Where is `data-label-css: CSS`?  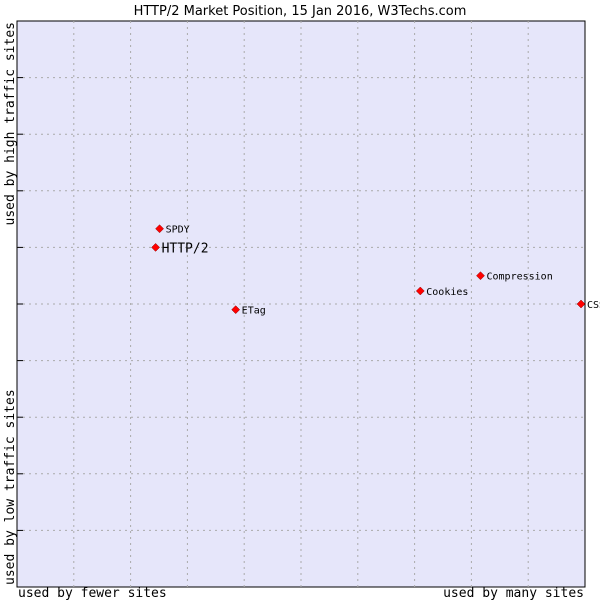 data-label-css: CSS is located at coordinates (593, 305).